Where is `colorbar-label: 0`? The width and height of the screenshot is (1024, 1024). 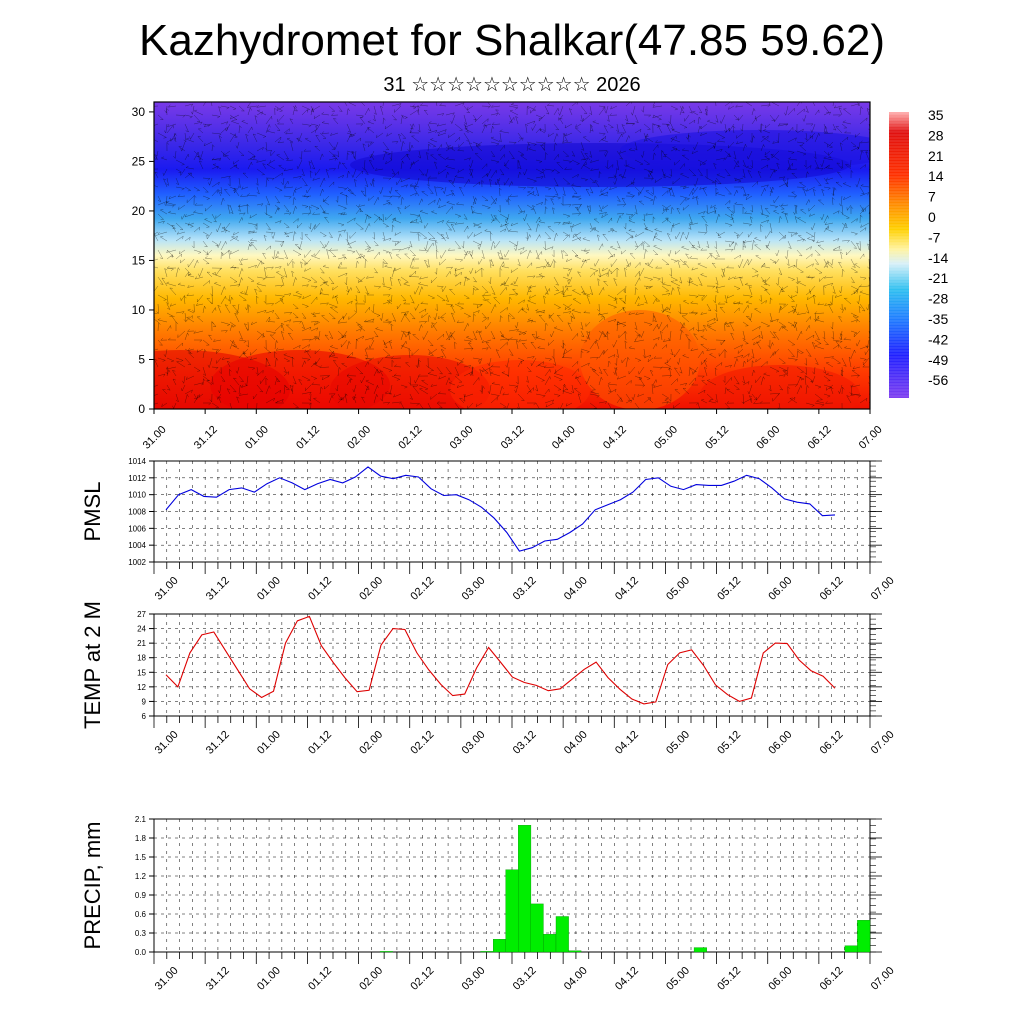 colorbar-label: 0 is located at coordinates (932, 217).